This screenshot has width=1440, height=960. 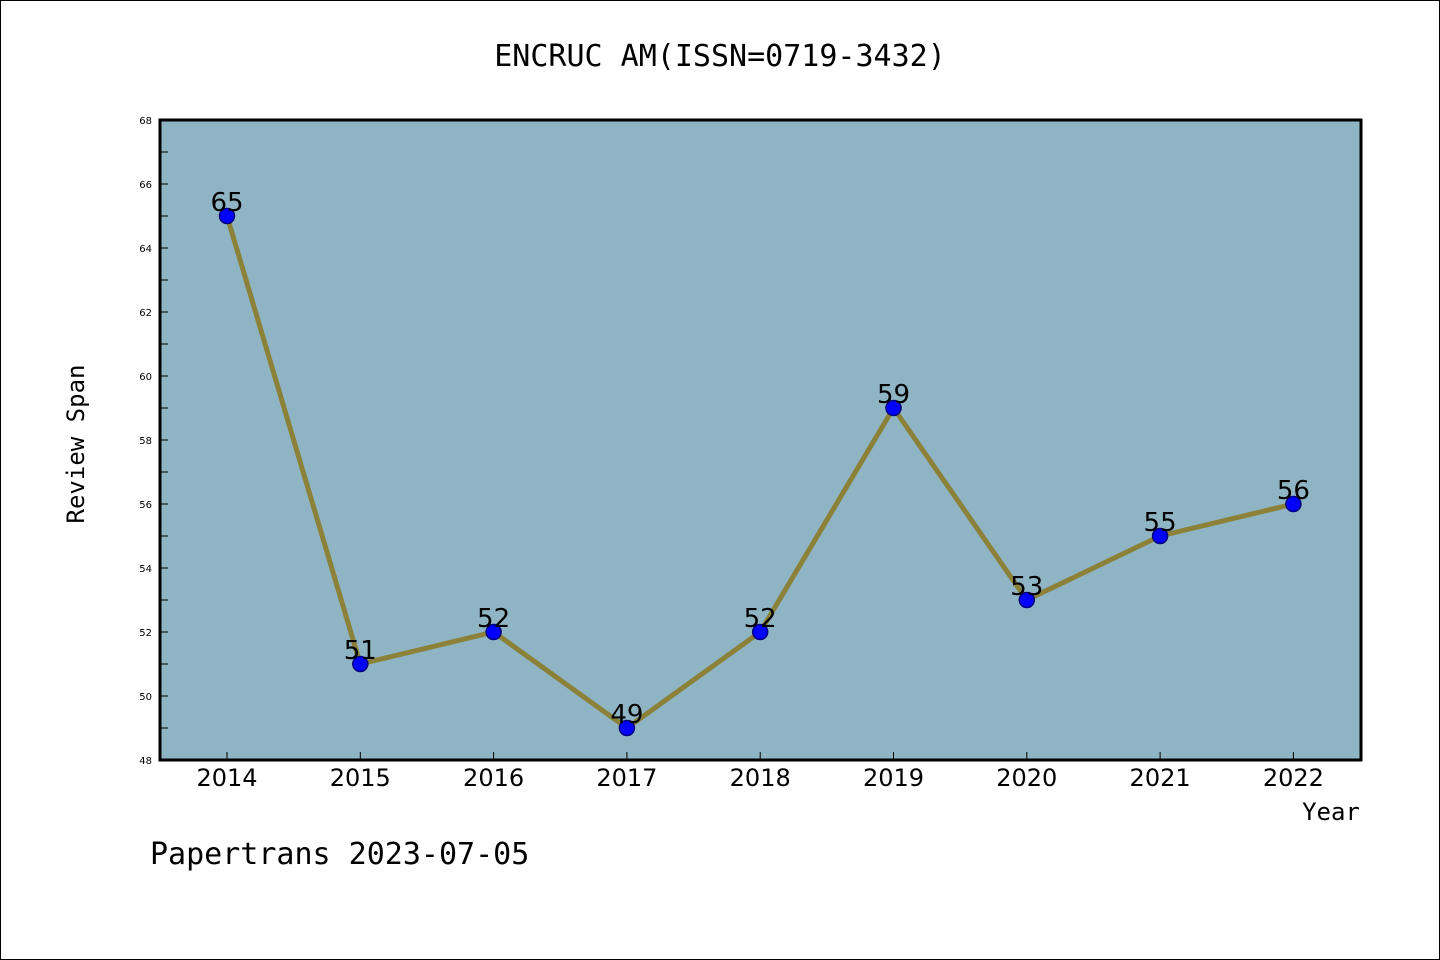 I want to click on y-axis: 48 50 52 54 56 58 60 62 64 66 68, so click(x=153, y=441).